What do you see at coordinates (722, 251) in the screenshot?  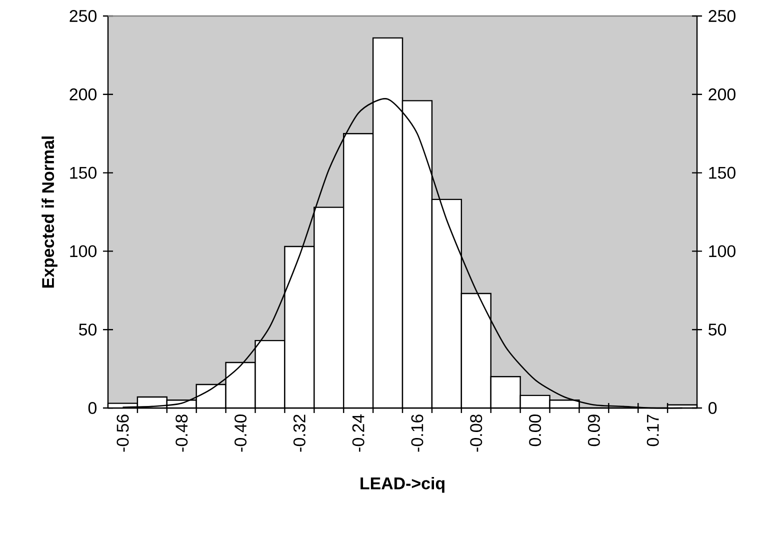 I see `y2-tick-label: 100` at bounding box center [722, 251].